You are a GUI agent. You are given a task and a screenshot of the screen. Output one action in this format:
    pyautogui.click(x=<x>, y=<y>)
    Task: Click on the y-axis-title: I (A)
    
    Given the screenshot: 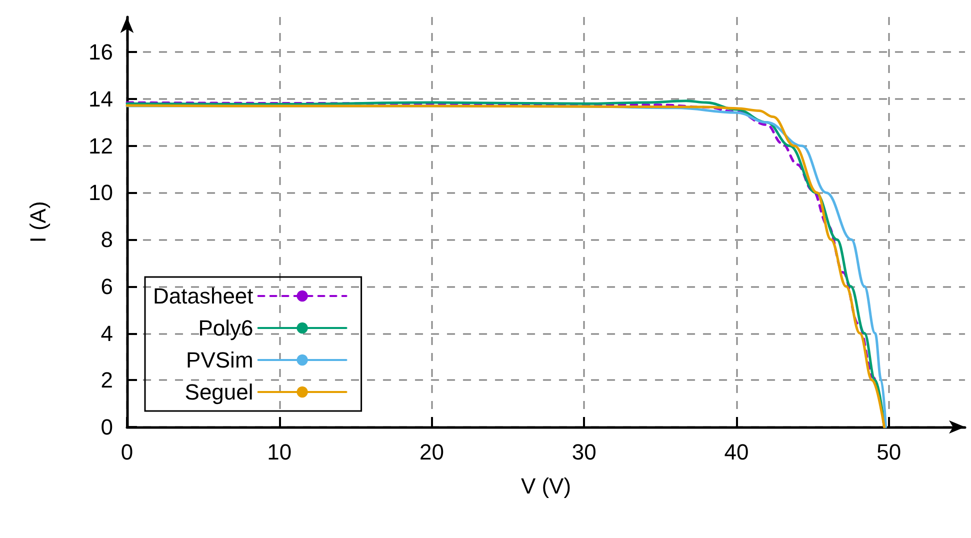 What is the action you would take?
    pyautogui.click(x=38, y=222)
    